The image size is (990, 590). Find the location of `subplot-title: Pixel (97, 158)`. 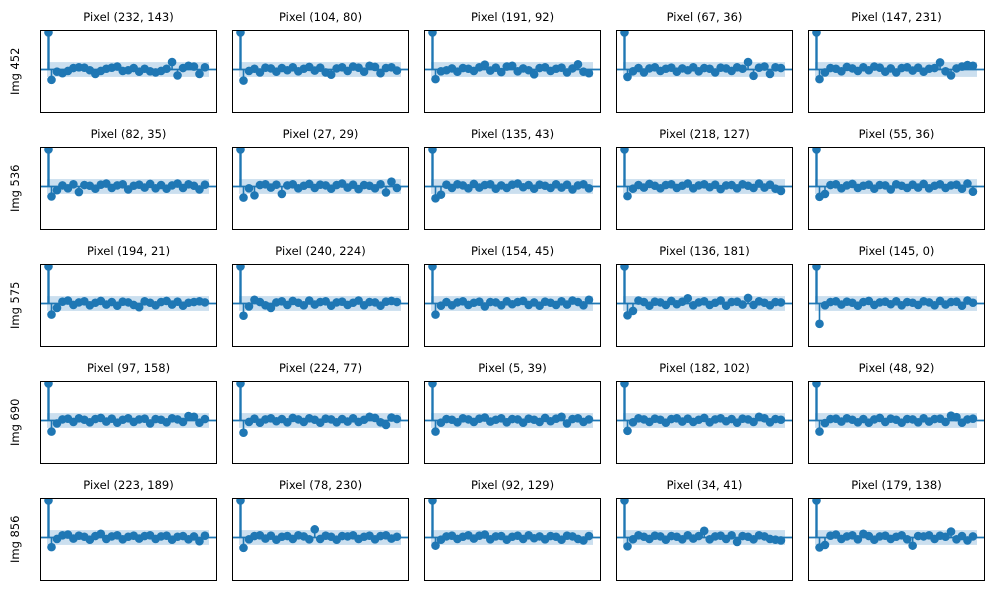

subplot-title: Pixel (97, 158) is located at coordinates (128, 368).